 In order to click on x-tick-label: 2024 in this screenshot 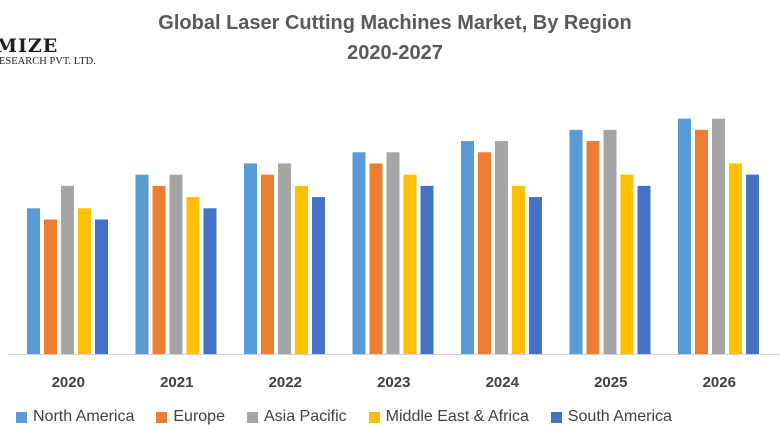, I will do `click(503, 382)`.